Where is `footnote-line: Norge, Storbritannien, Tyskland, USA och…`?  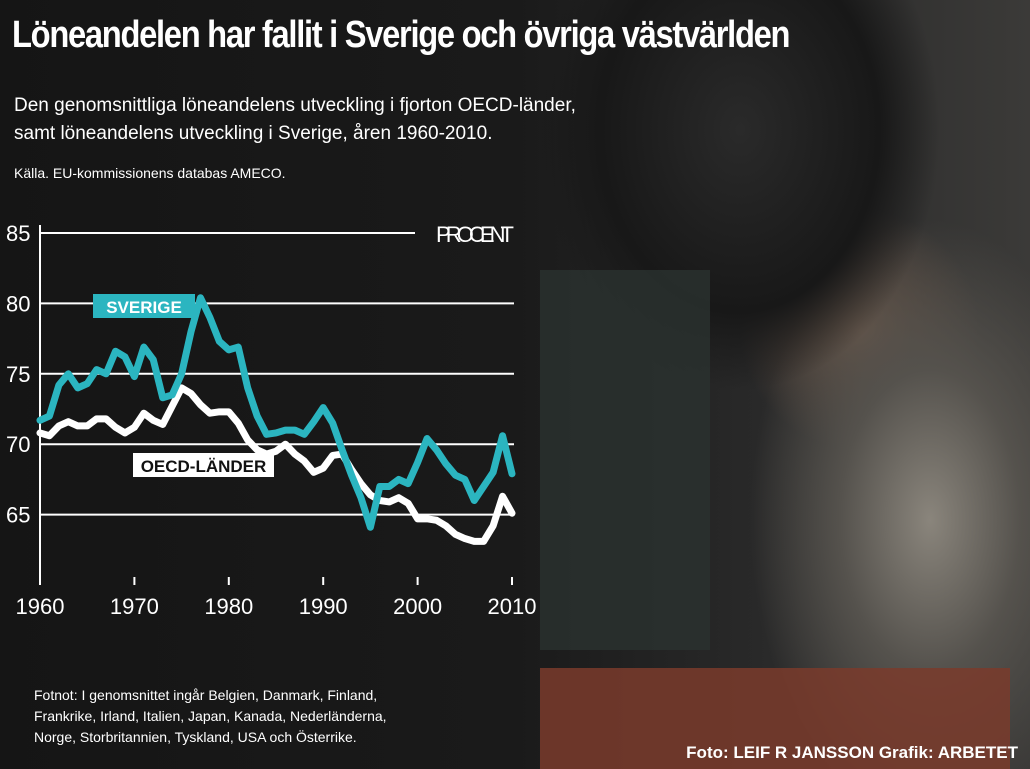
footnote-line: Norge, Storbritannien, Tyskland, USA och… is located at coordinates (195, 737).